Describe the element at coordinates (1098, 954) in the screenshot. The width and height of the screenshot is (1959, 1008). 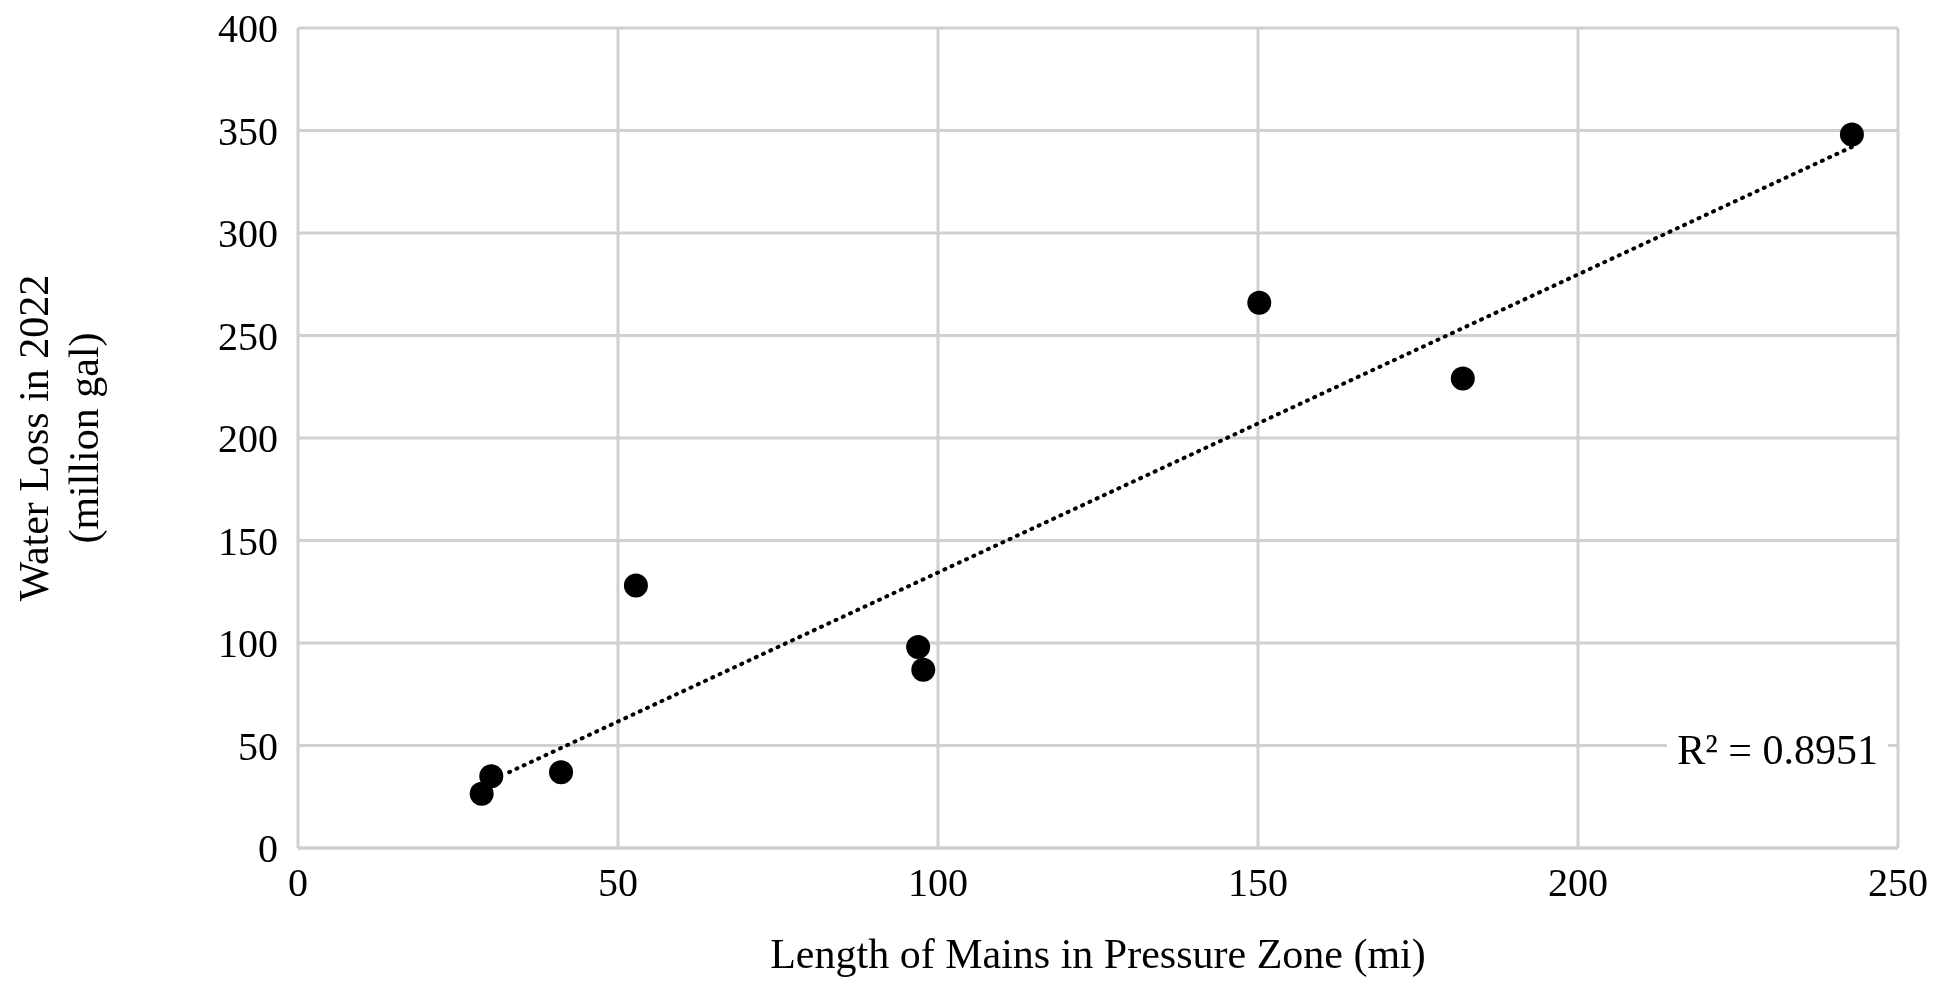
I see `x-axis-title: Length of Mains in Pressure Zone (mi)` at that location.